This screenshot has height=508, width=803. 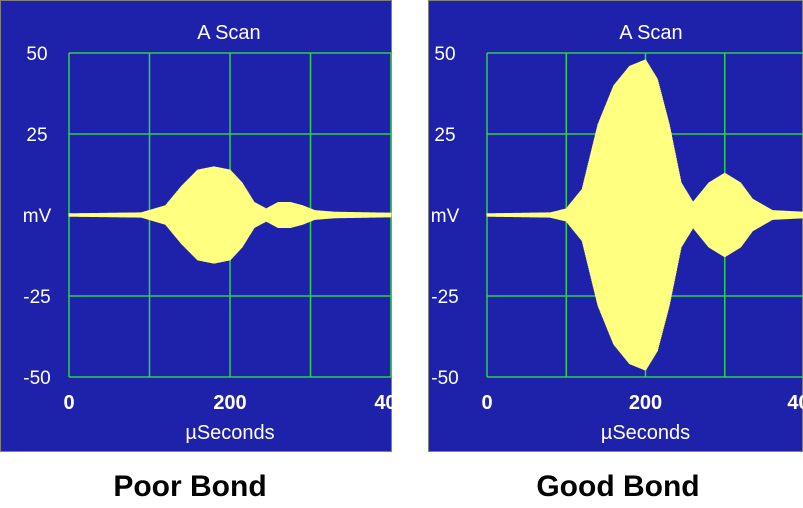 I want to click on caption-good-bond: Good Bond, so click(x=618, y=486).